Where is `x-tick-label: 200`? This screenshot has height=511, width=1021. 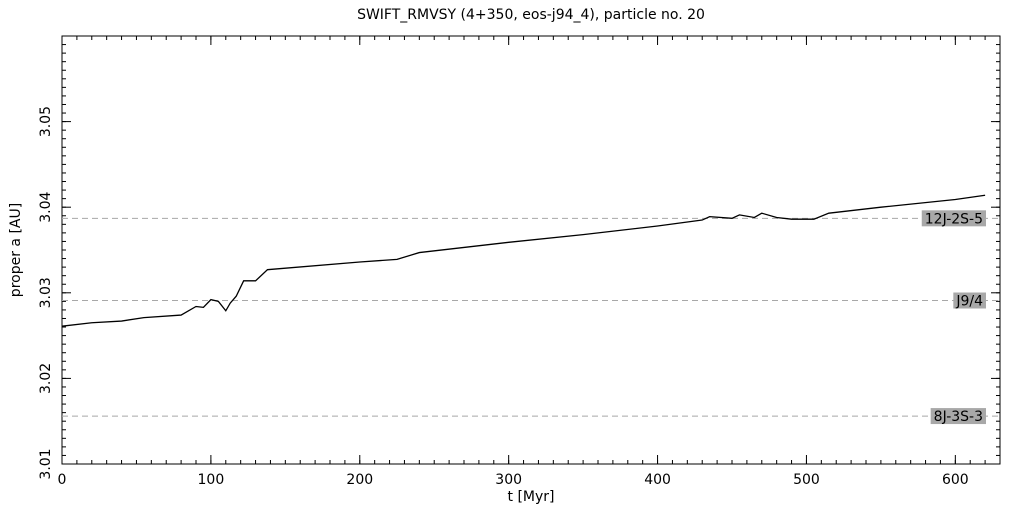
x-tick-label: 200 is located at coordinates (359, 480).